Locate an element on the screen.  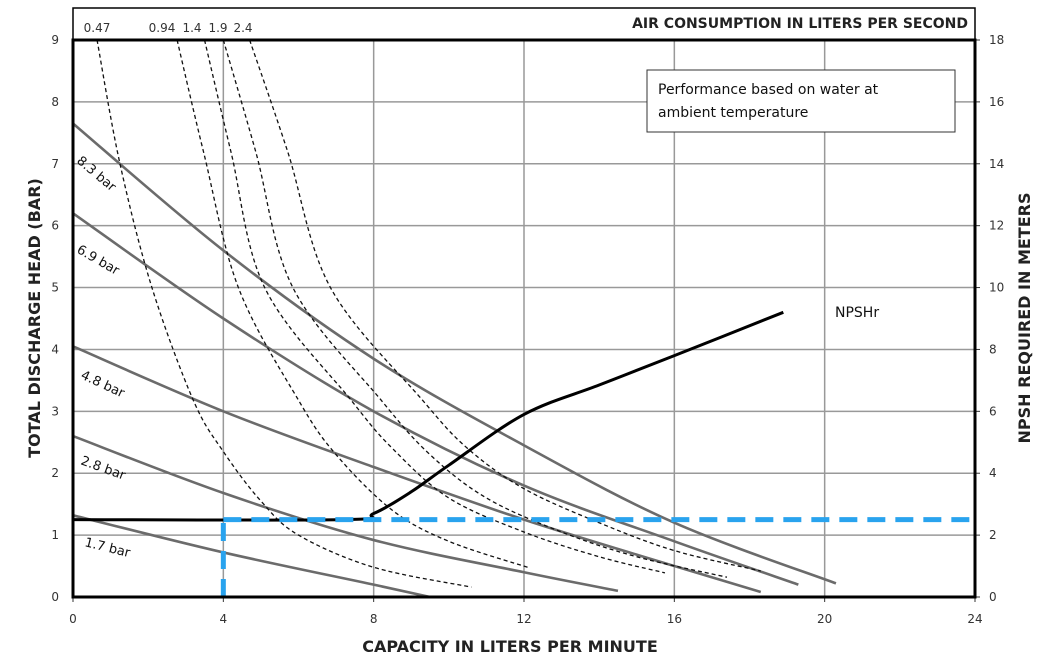
air-consumption-label: 1.4 is located at coordinates (191, 28).